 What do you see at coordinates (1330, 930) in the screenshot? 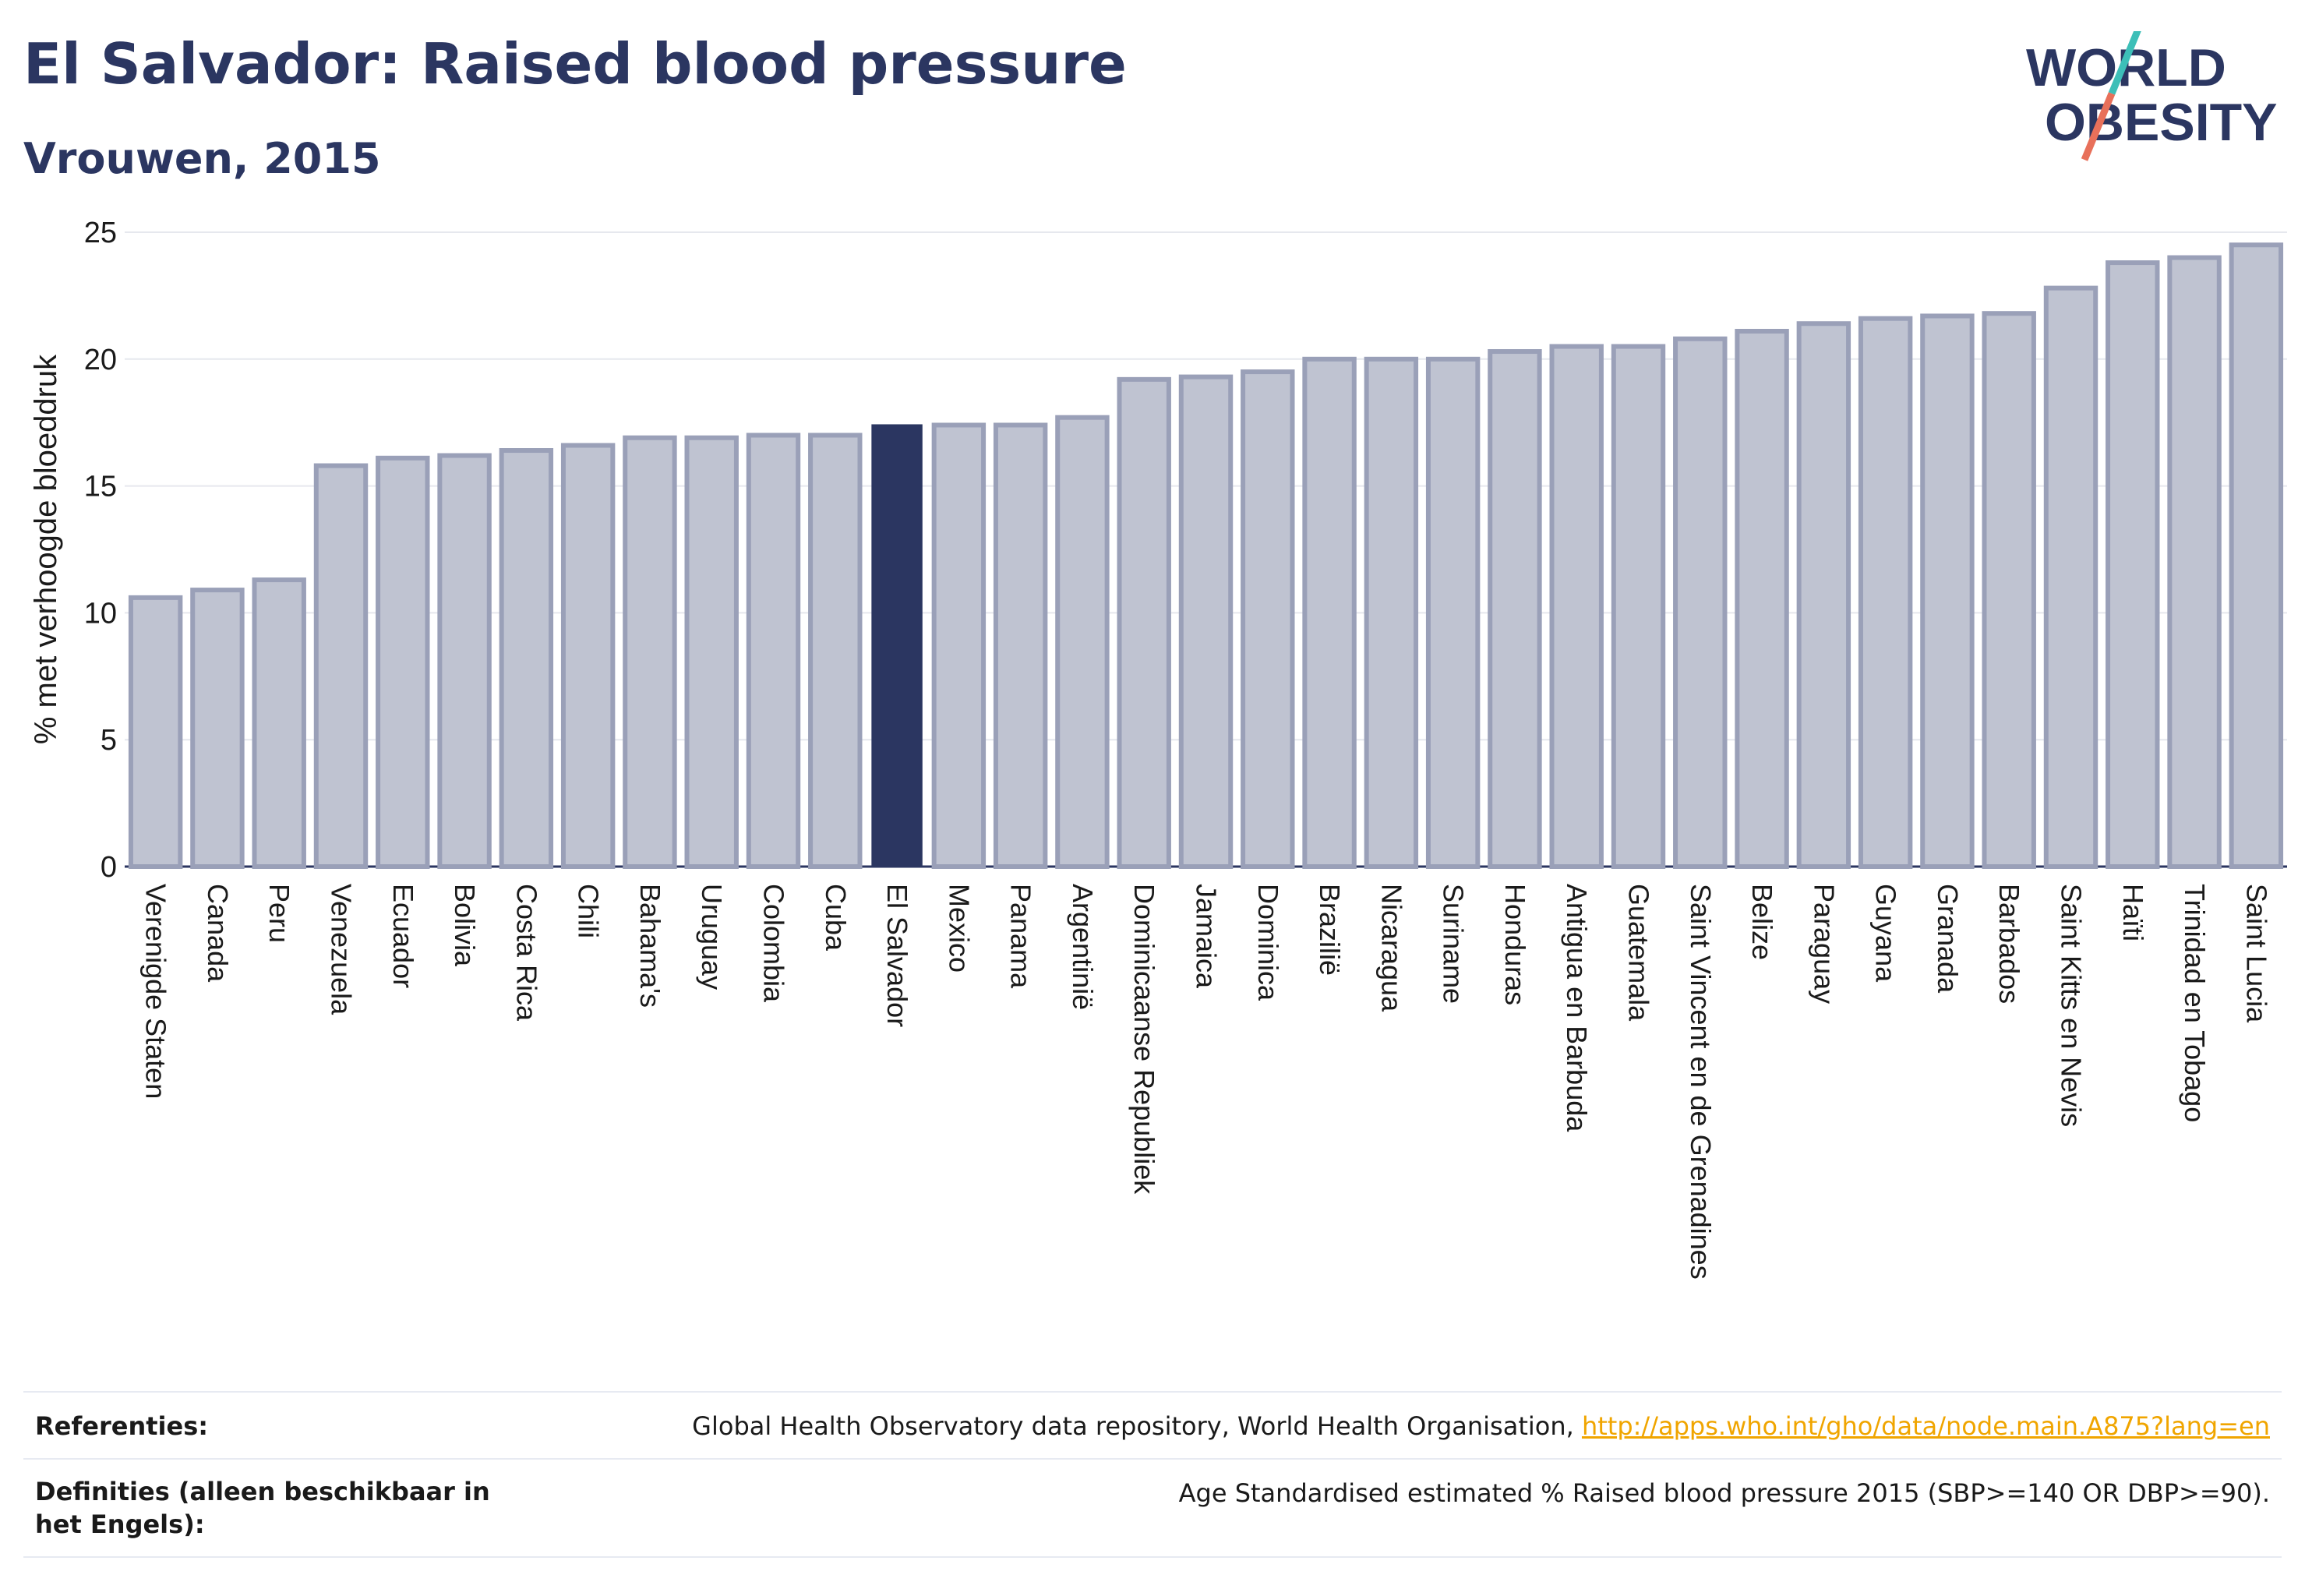
I see `x-category-label: Brazilië` at bounding box center [1330, 930].